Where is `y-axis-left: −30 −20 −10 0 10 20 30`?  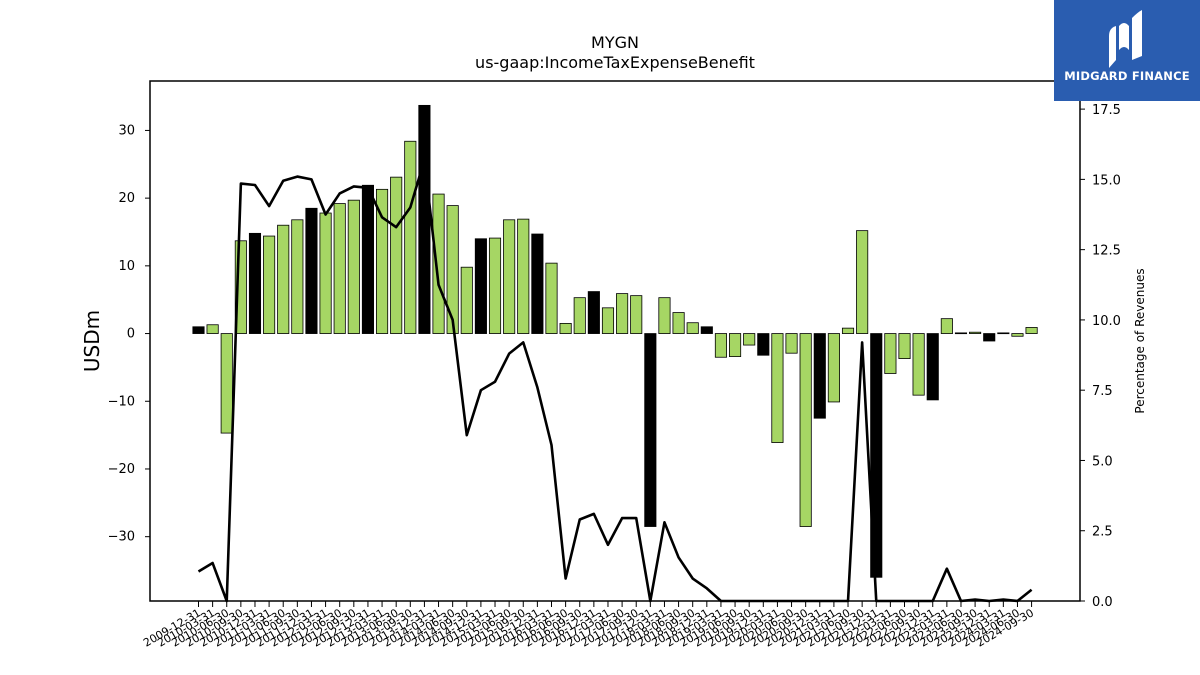
y-axis-left: −30 −20 −10 0 10 20 30 is located at coordinates (129, 334).